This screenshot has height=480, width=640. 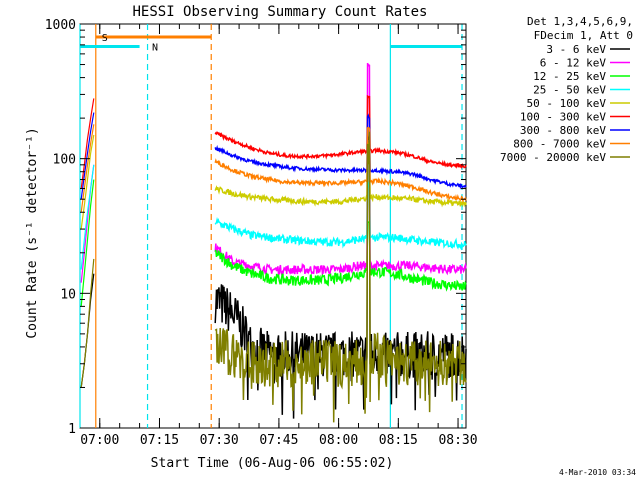 I want to click on legend-label: 3 - 6 keV, so click(x=576, y=49).